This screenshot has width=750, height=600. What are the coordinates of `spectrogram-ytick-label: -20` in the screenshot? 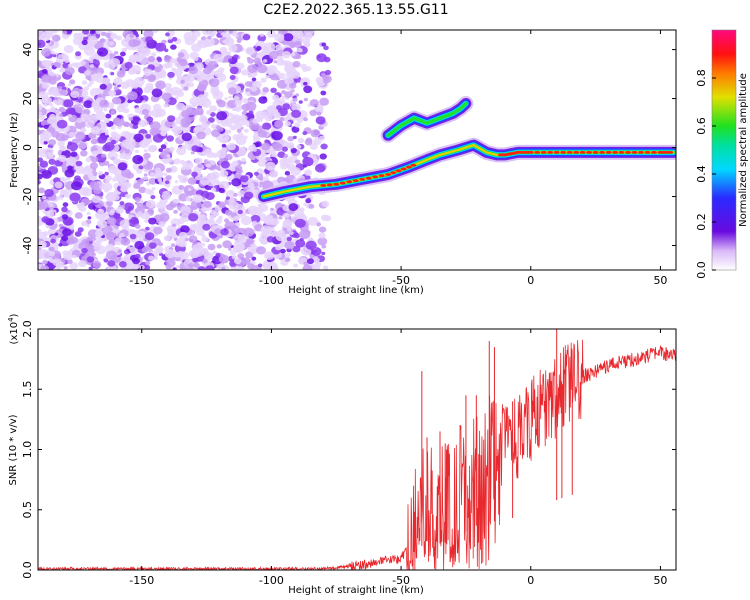 It's located at (27, 197).